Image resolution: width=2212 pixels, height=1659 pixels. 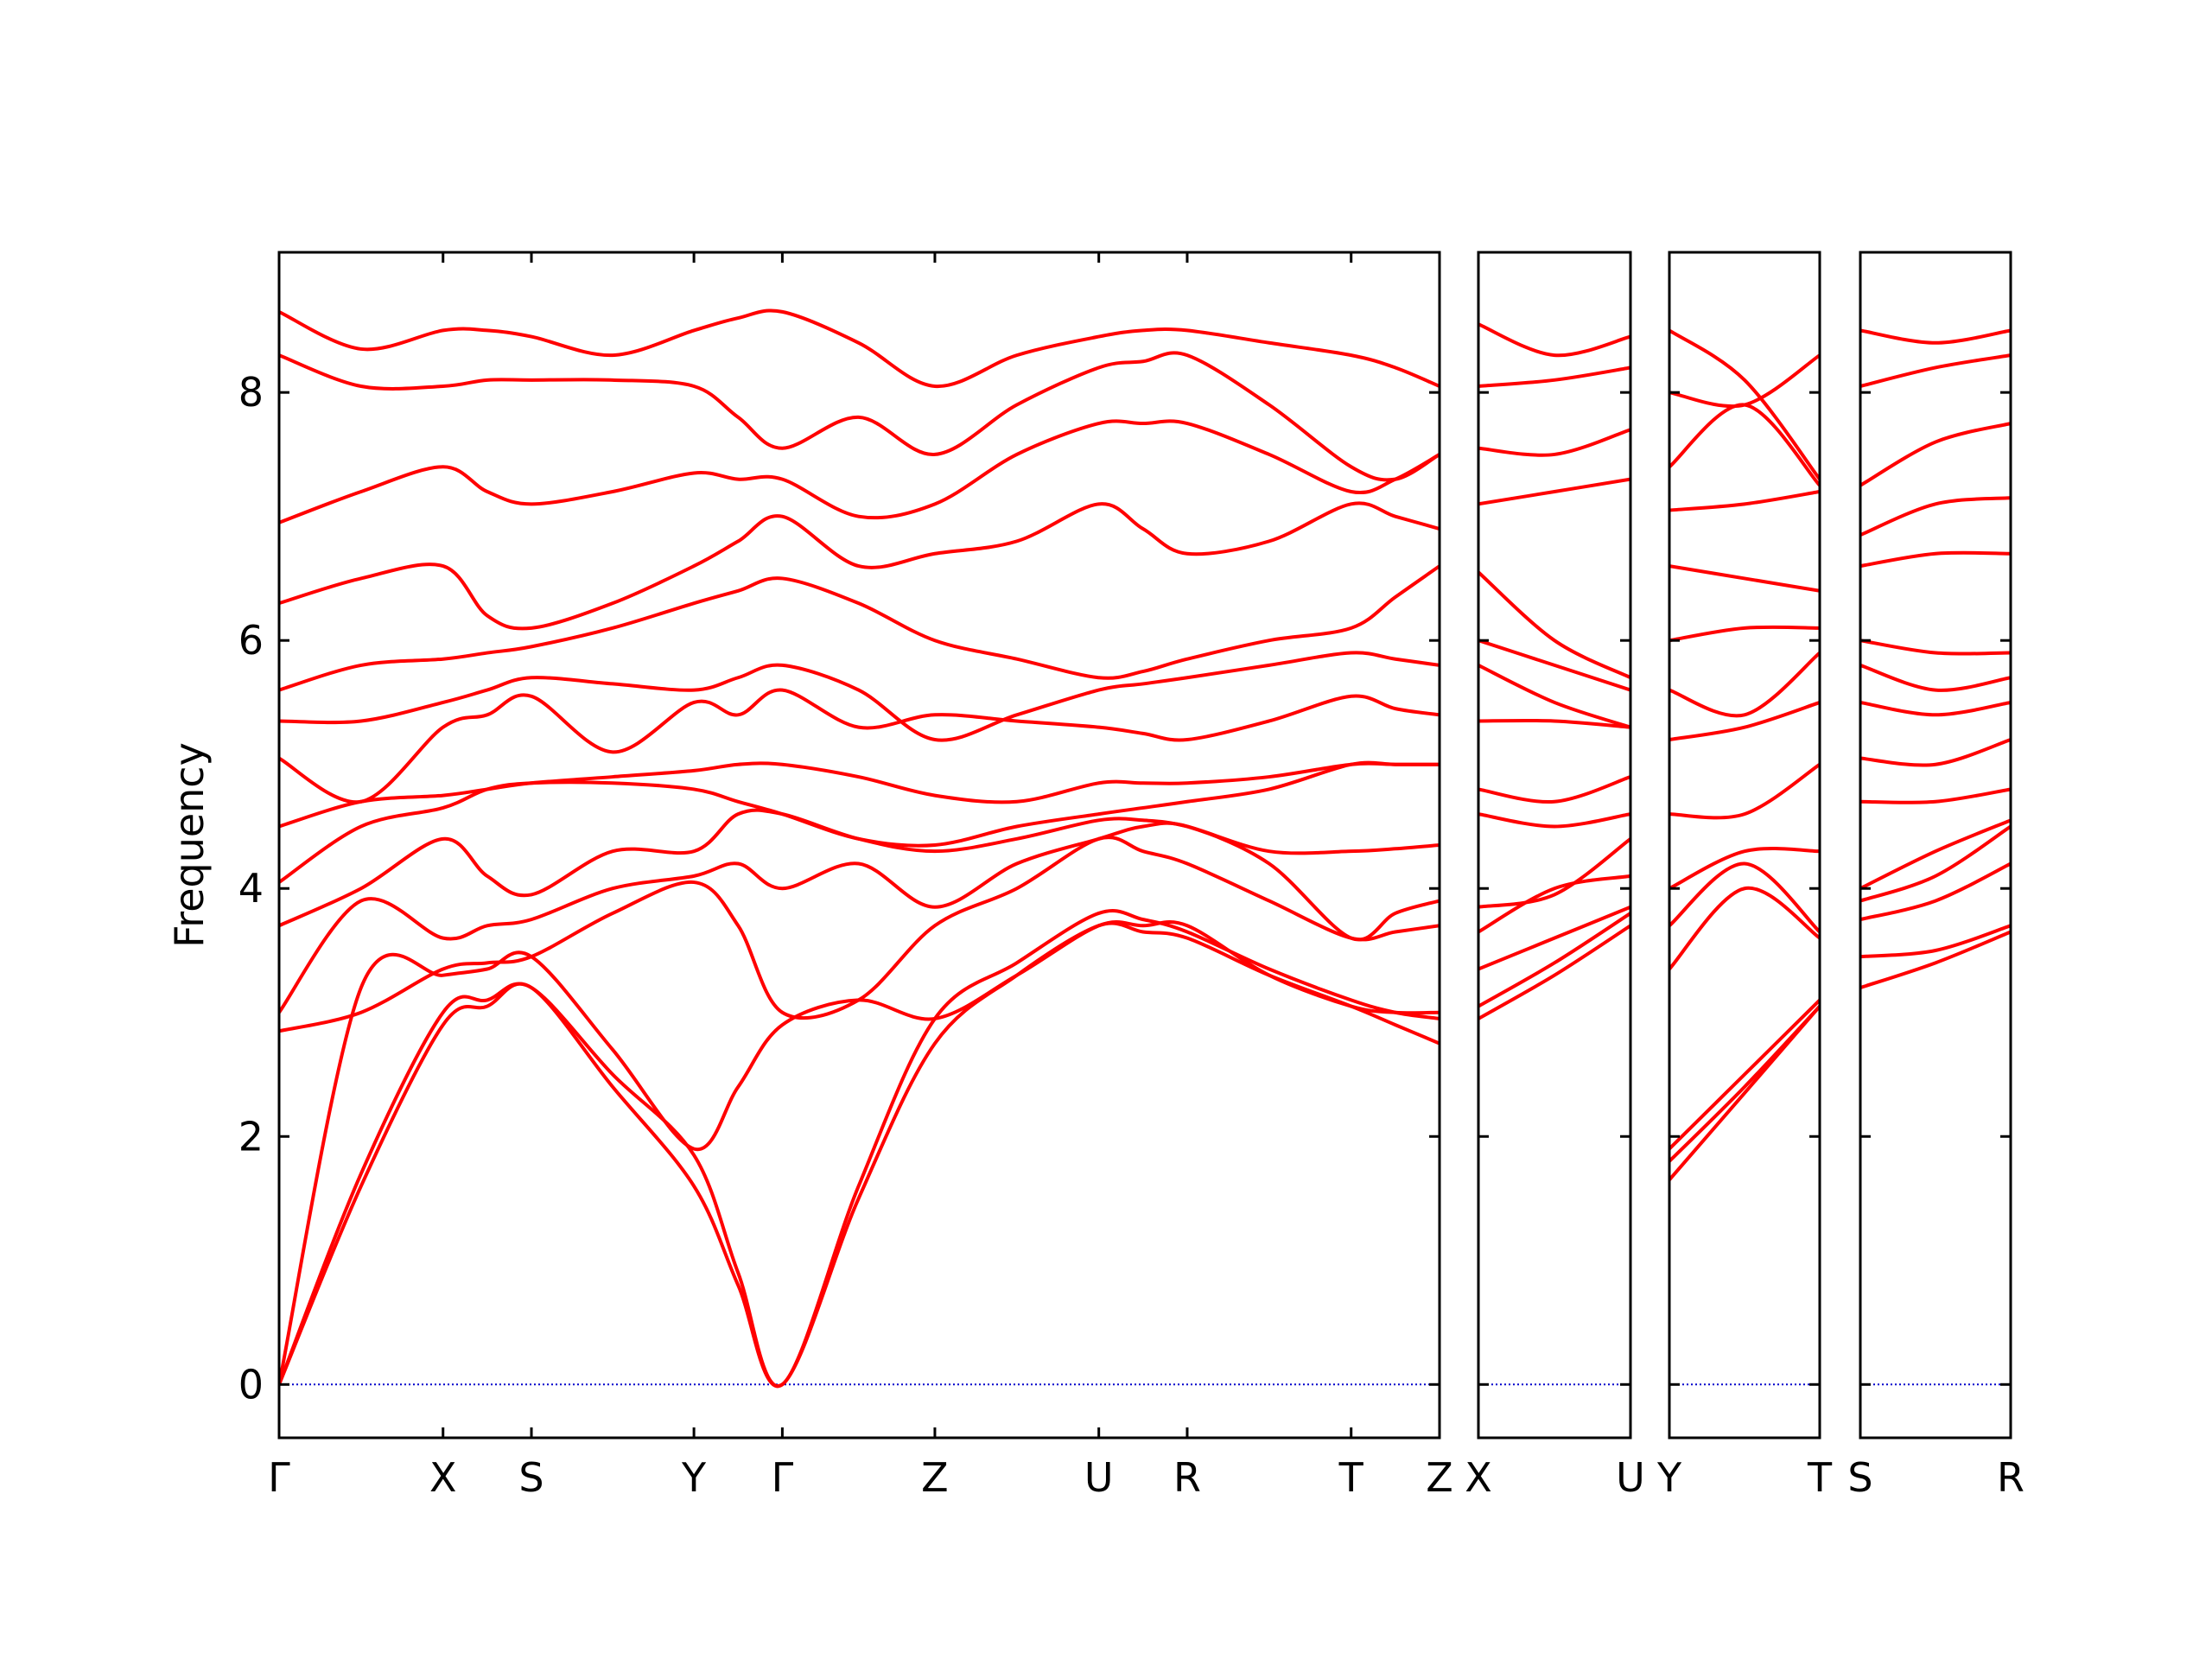 I want to click on y-tick-label: 0, so click(x=251, y=1384).